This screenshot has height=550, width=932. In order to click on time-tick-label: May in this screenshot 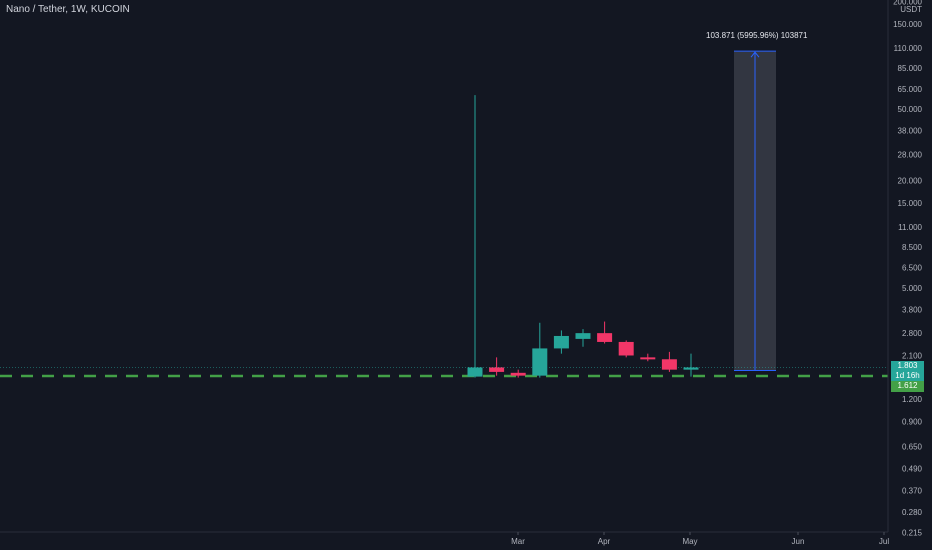, I will do `click(689, 541)`.